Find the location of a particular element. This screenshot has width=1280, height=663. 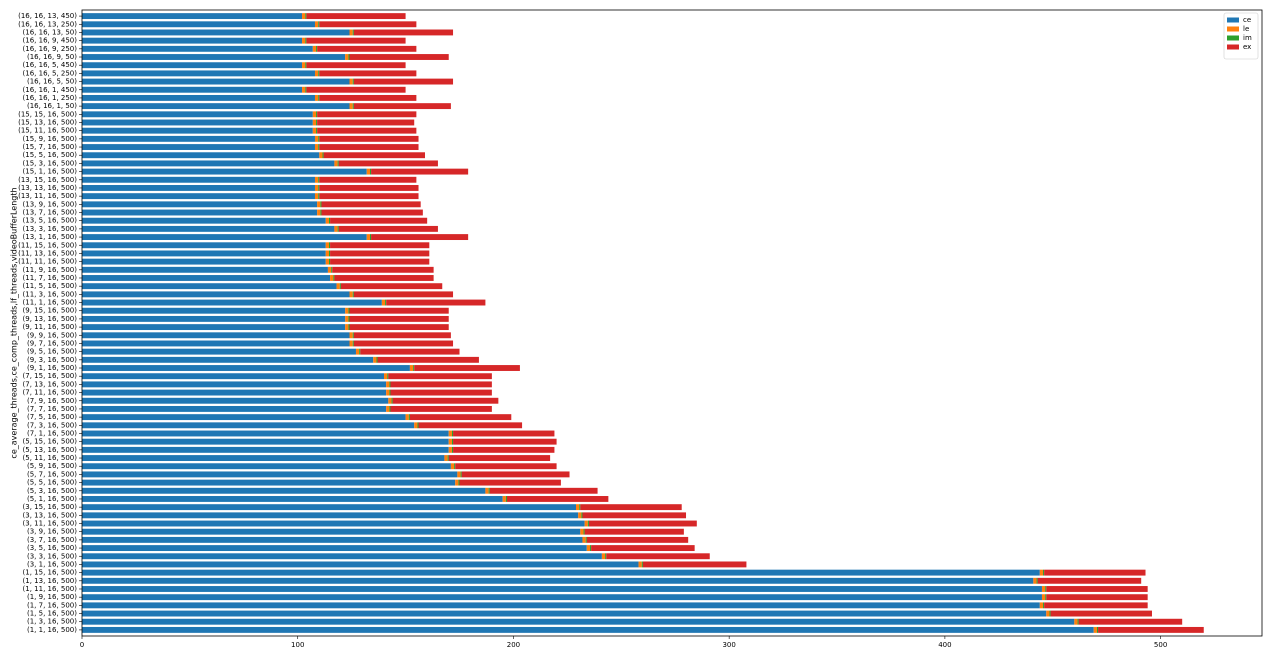

y-tick-label: (1, 11, 16, 500) is located at coordinates (50, 589).